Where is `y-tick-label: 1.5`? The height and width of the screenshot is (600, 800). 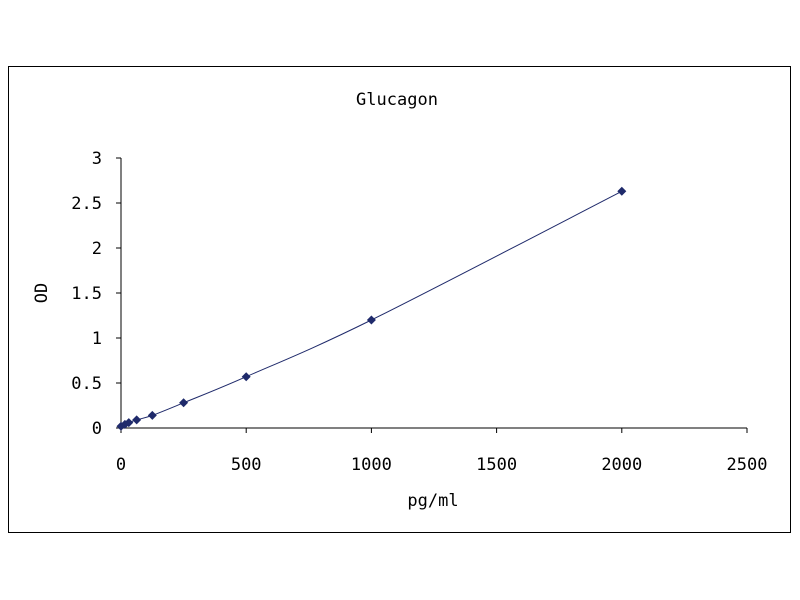 y-tick-label: 1.5 is located at coordinates (86, 294).